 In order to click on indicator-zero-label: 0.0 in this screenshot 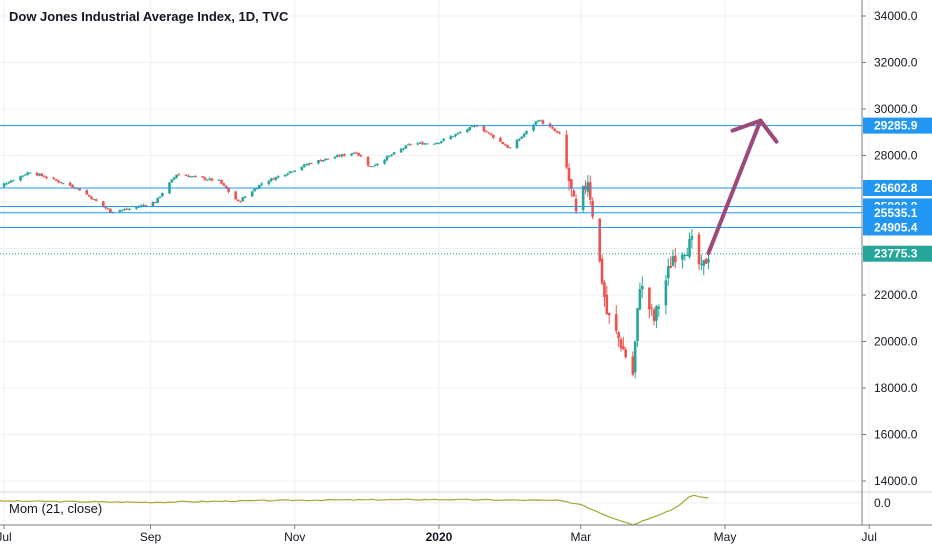, I will do `click(882, 503)`.